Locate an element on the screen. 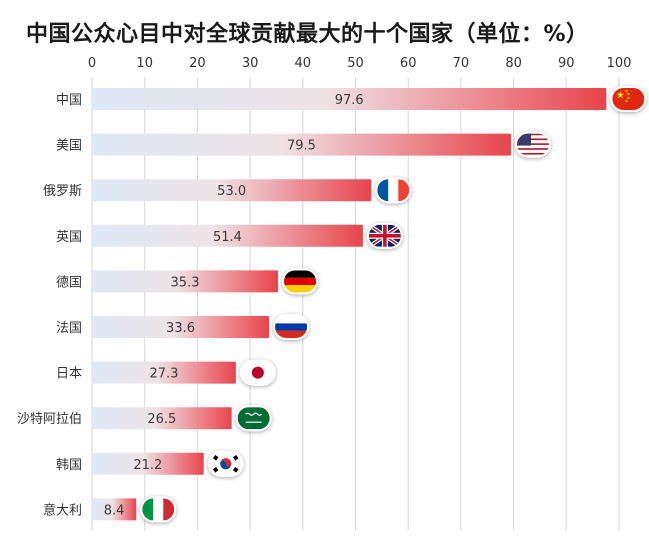  category-label: 沙特阿拉伯 is located at coordinates (49, 419).